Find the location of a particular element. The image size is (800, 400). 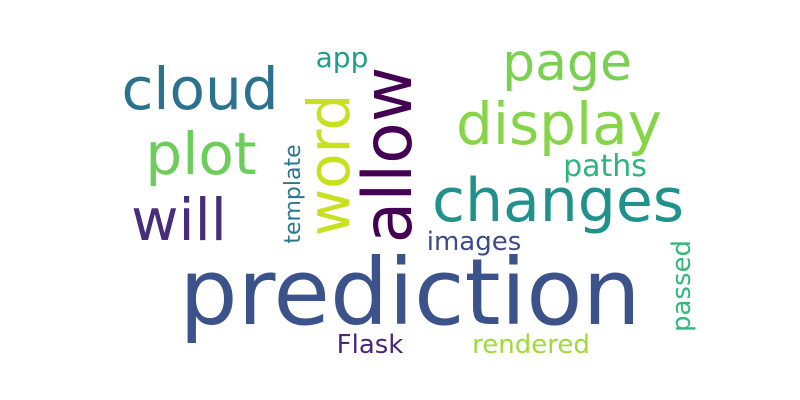

word-changes: changes is located at coordinates (558, 201).